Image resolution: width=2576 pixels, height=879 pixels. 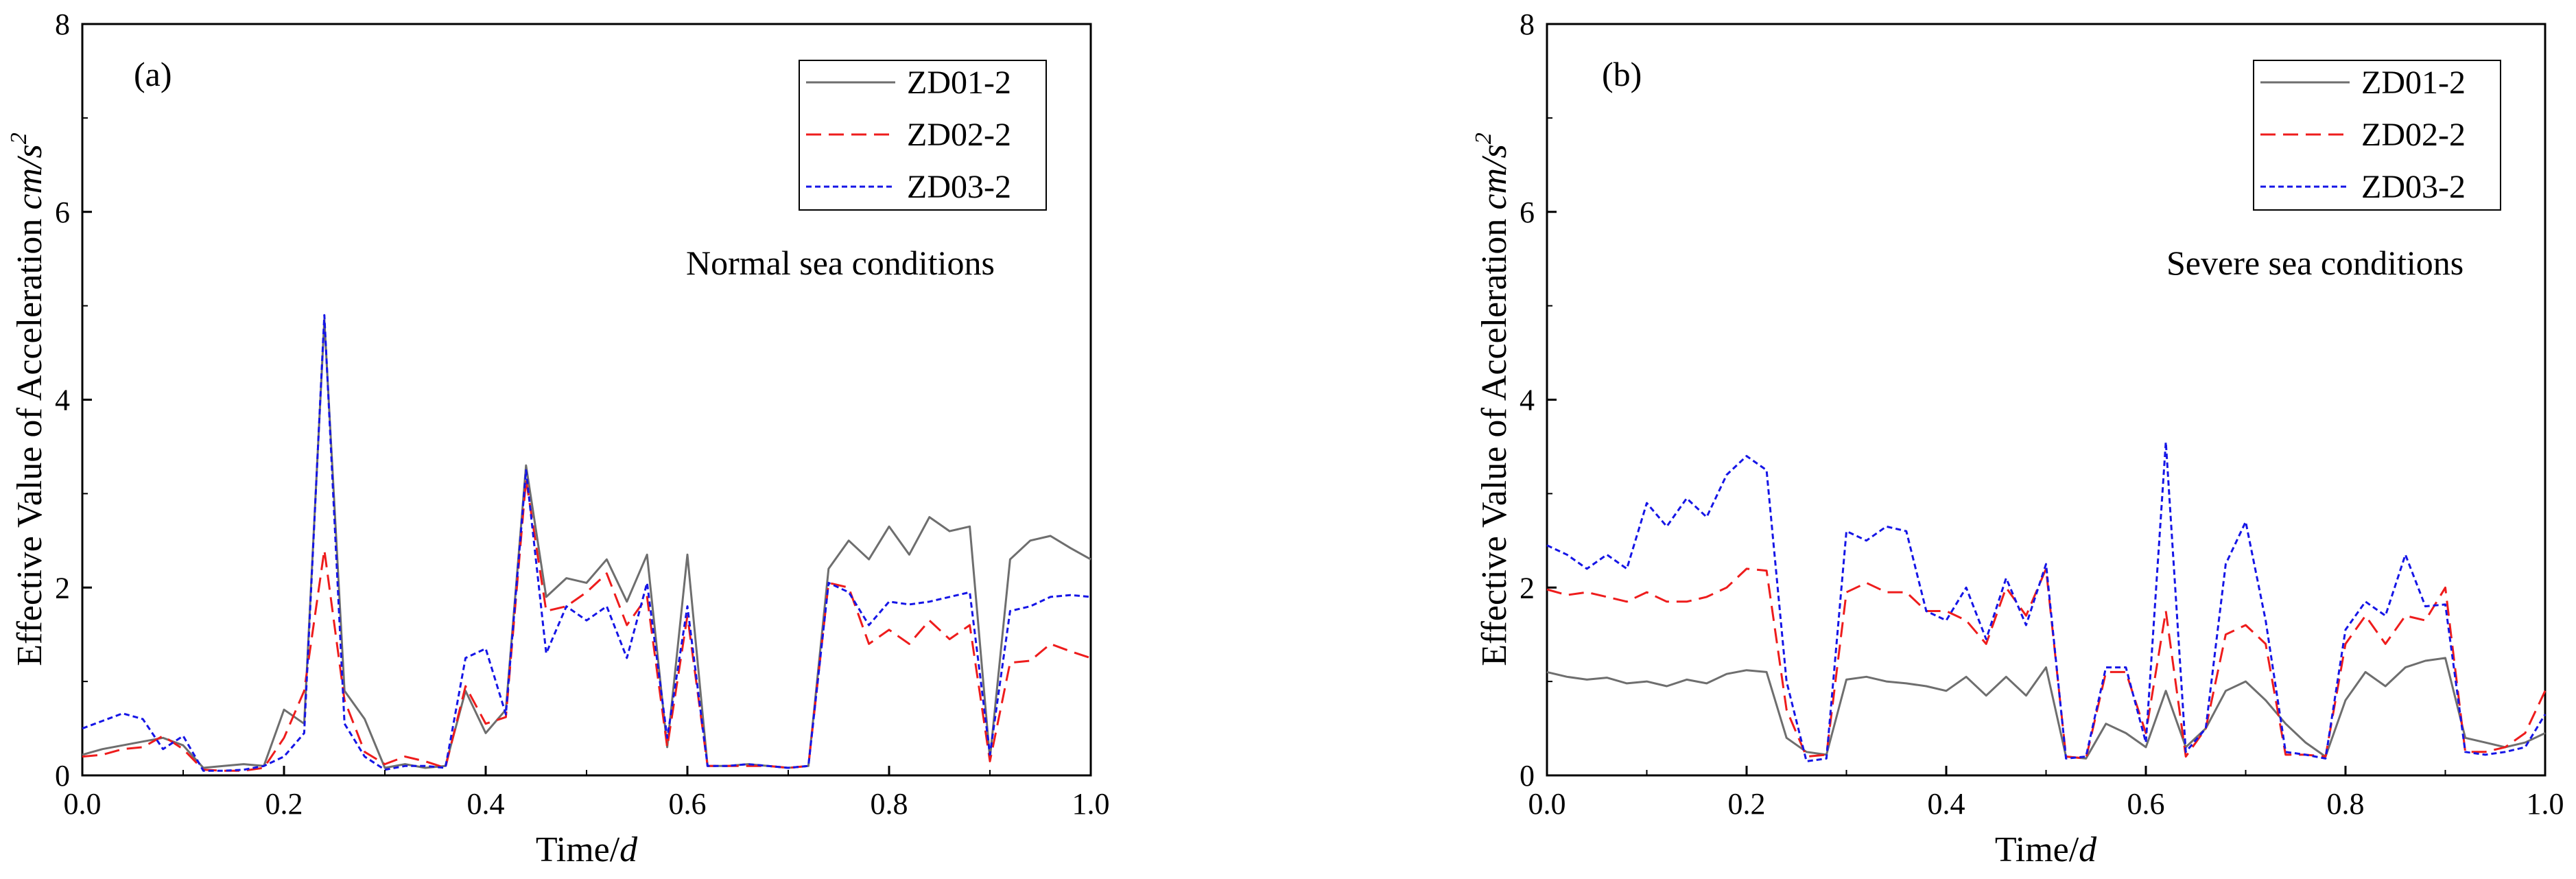 What do you see at coordinates (2314, 263) in the screenshot?
I see `panel-annotation: Severe sea conditions` at bounding box center [2314, 263].